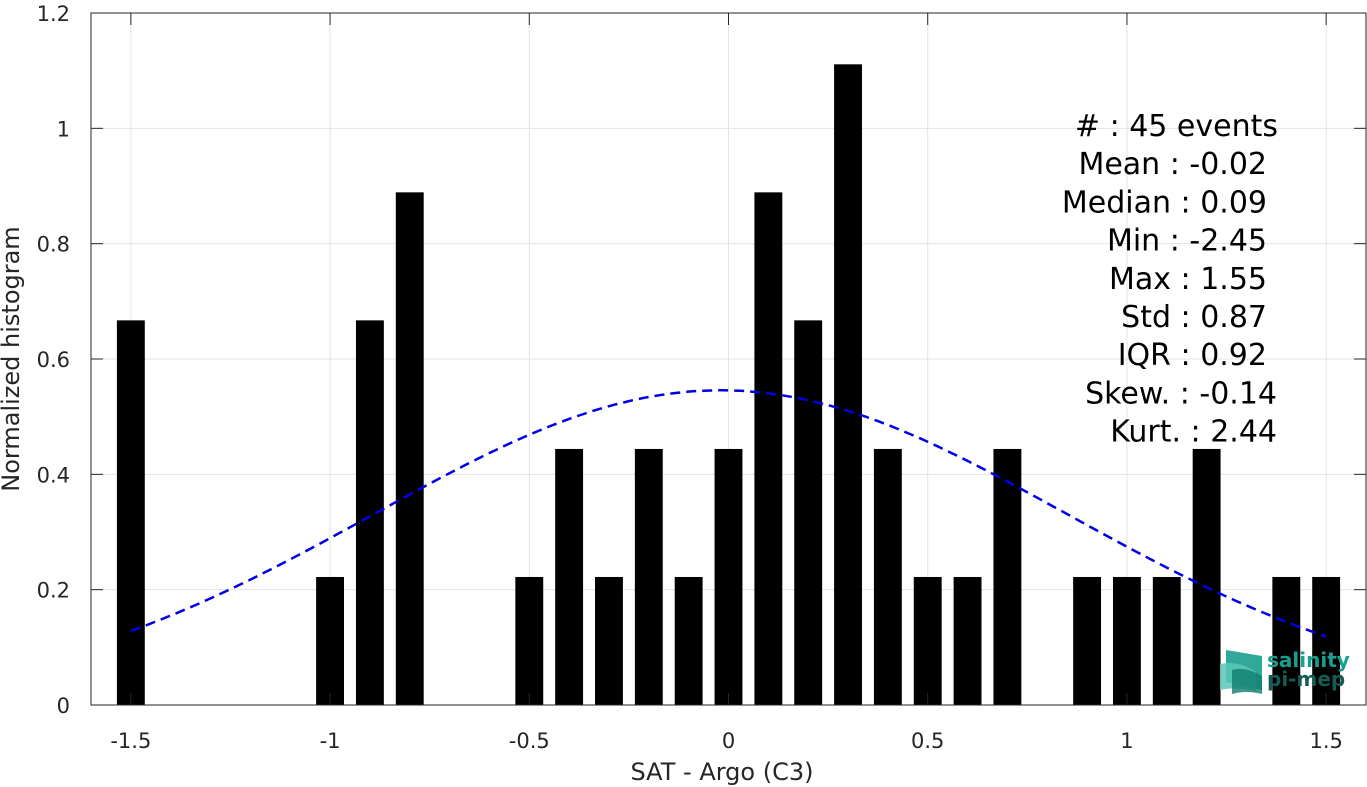 The image size is (1367, 787). What do you see at coordinates (1241, 672) in the screenshot?
I see `logo-wave-icon` at bounding box center [1241, 672].